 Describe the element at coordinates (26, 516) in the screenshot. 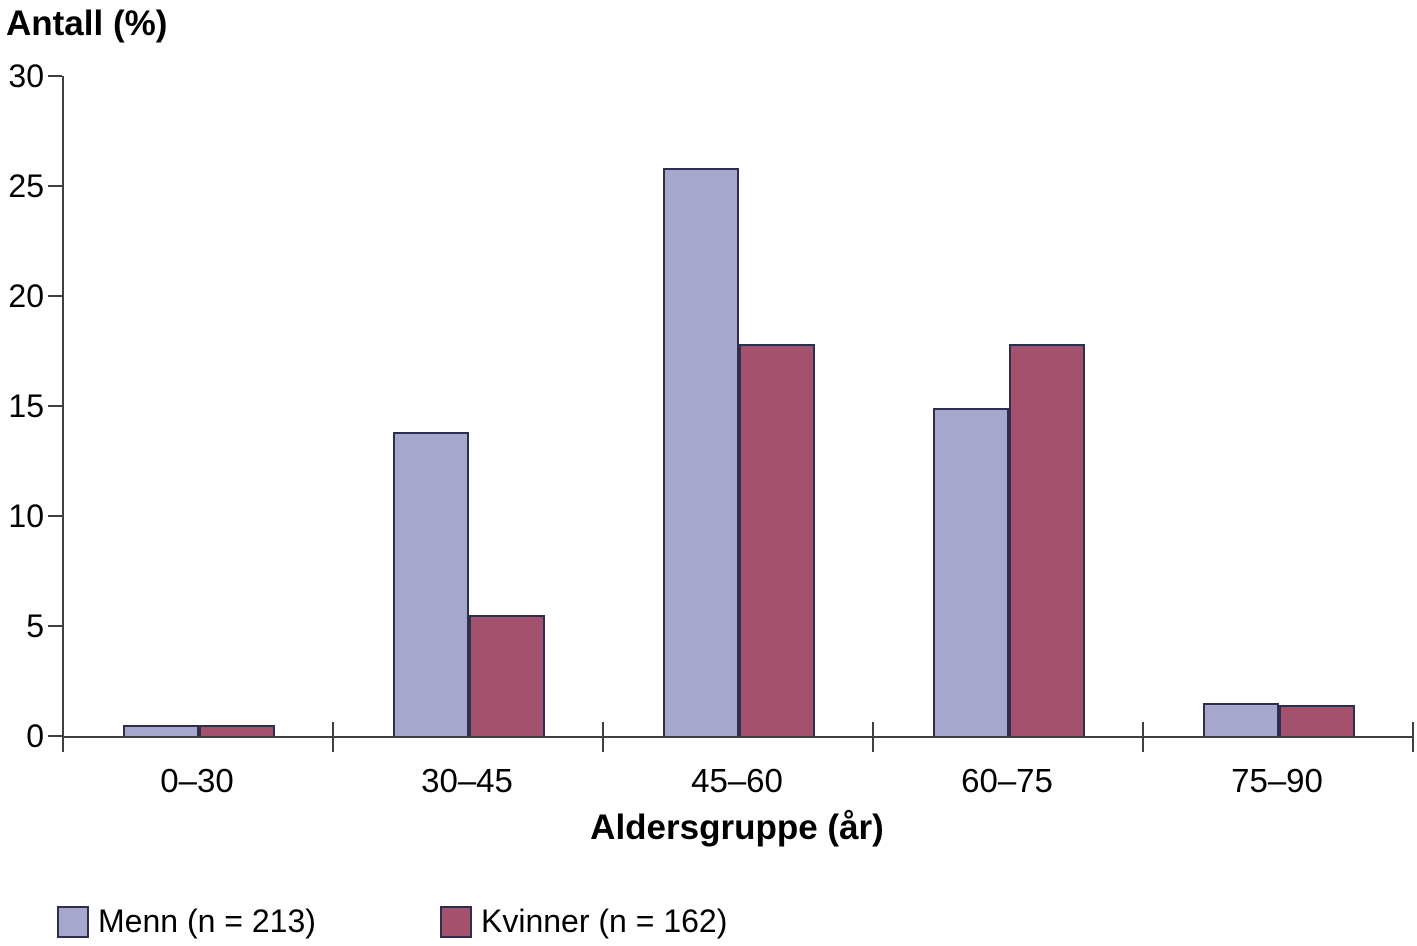

I see `y-axis-label-10: 10` at that location.